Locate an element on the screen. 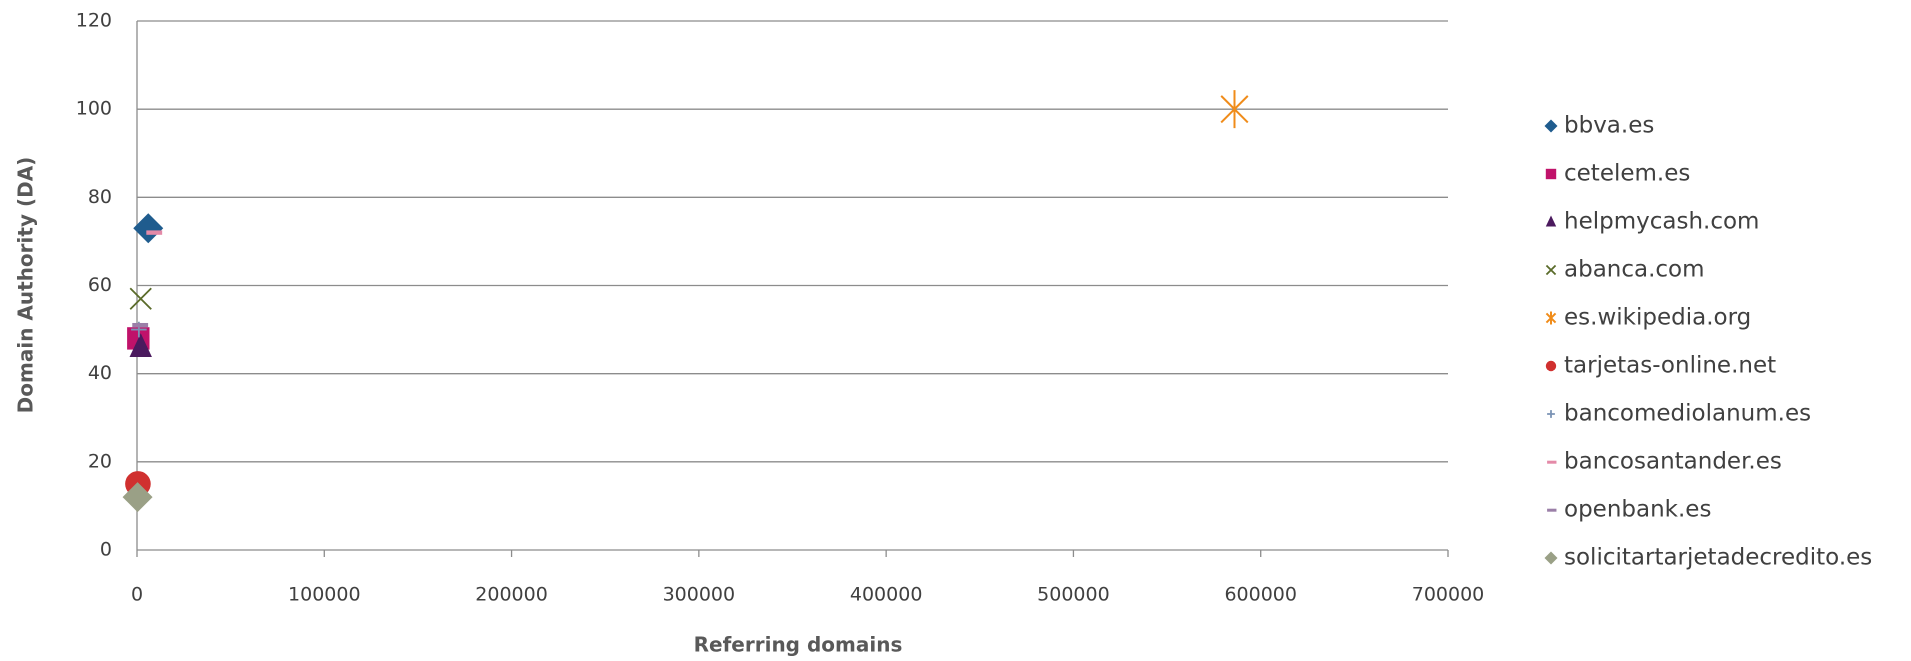 Image resolution: width=1911 pixels, height=661 pixels. x-tick-label: 500000 is located at coordinates (1073, 595).